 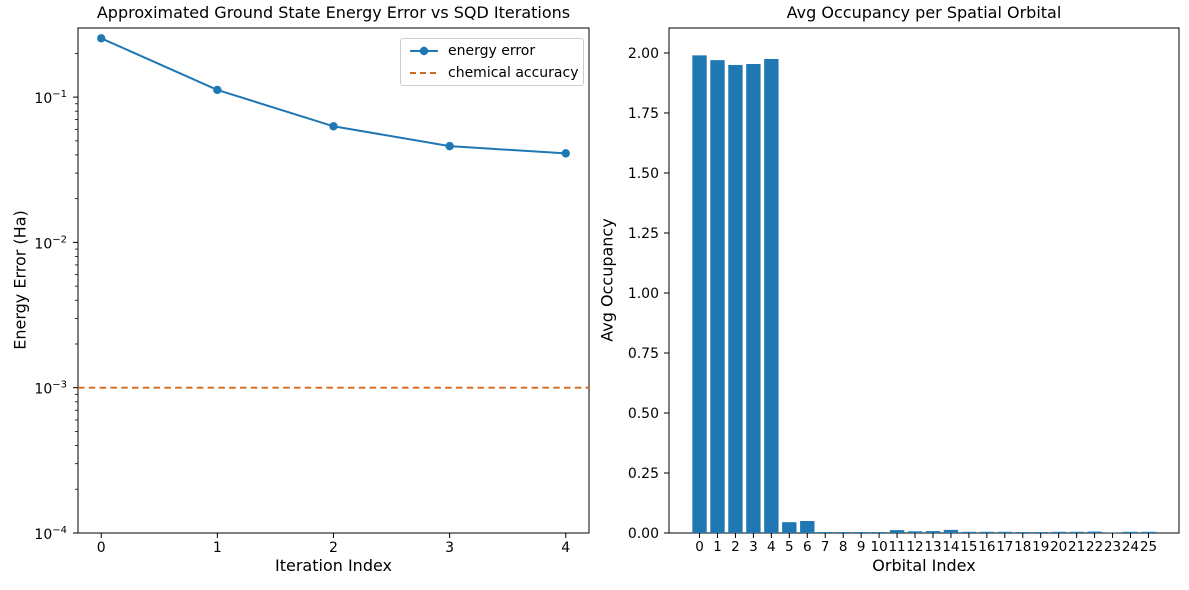 What do you see at coordinates (1040, 547) in the screenshot?
I see `x-tick-label: 19` at bounding box center [1040, 547].